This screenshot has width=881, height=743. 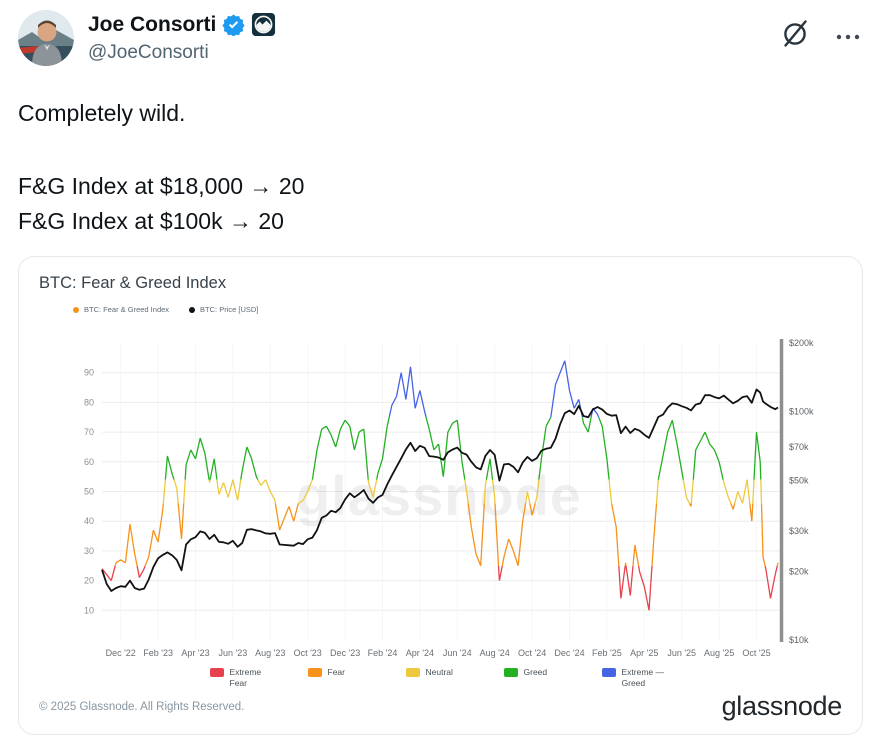 What do you see at coordinates (510, 672) in the screenshot?
I see `swatch-greed` at bounding box center [510, 672].